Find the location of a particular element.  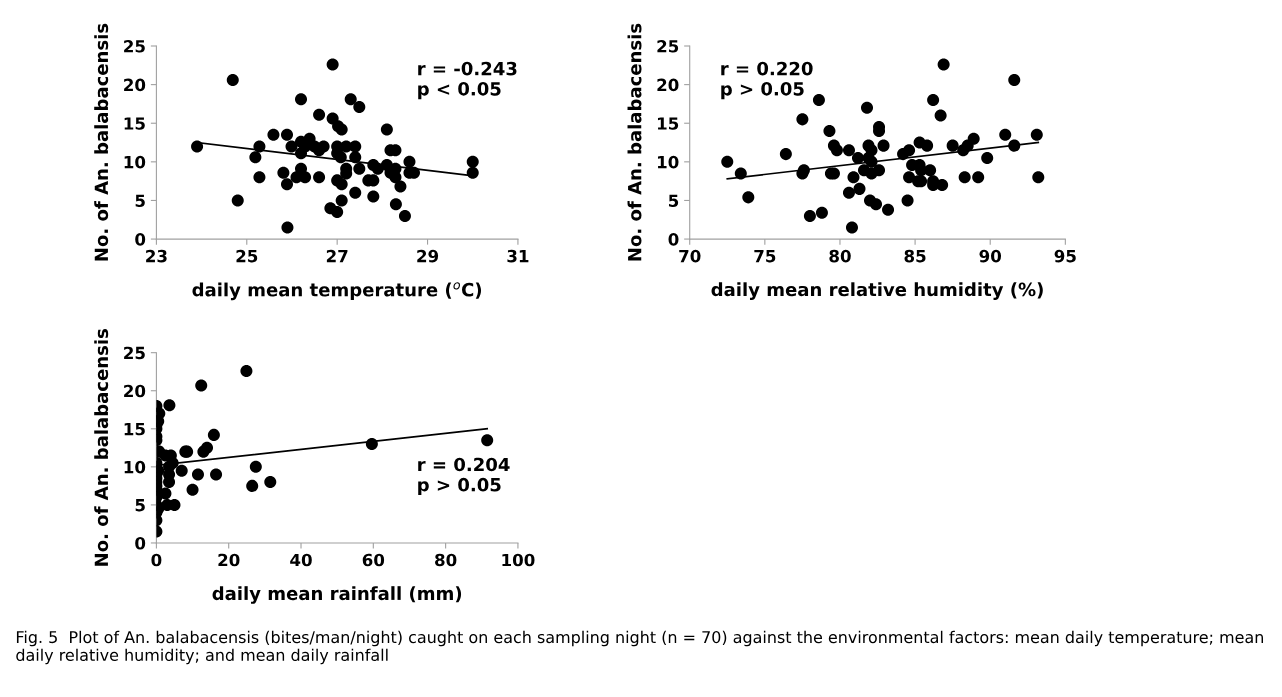

x-tick-label: 20 is located at coordinates (229, 560).